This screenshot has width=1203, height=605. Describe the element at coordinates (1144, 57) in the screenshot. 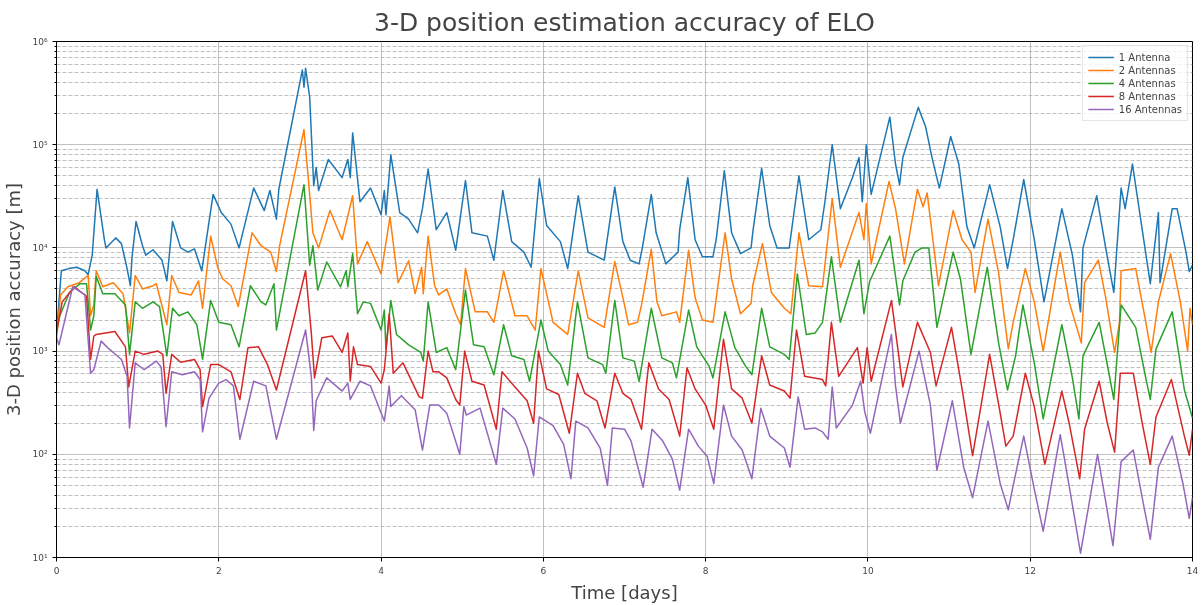

I see `legend-label: 1 Antenna` at that location.